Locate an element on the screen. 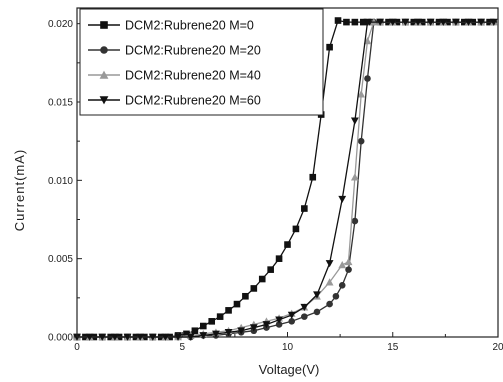 This screenshot has width=503, height=382. legend-entry: DCM2:Rubrene20 M=40 is located at coordinates (174, 76).